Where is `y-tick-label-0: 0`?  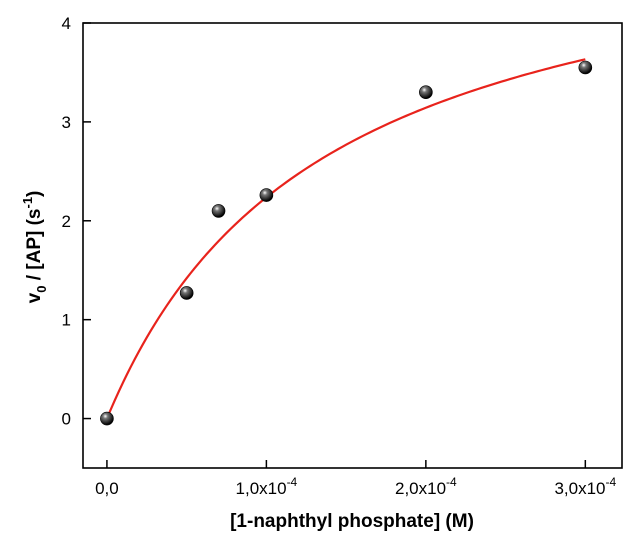 y-tick-label-0: 0 is located at coordinates (66, 419).